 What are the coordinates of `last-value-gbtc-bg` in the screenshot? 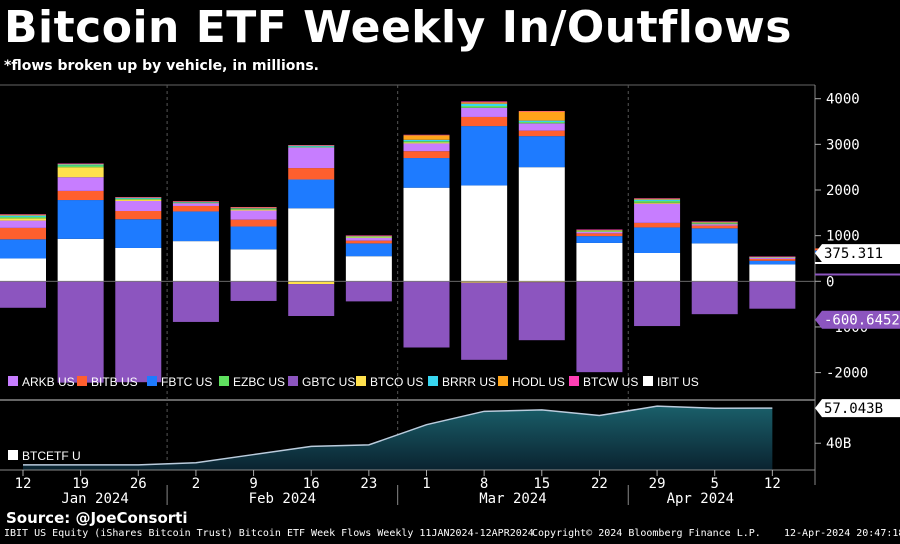 It's located at (857, 319).